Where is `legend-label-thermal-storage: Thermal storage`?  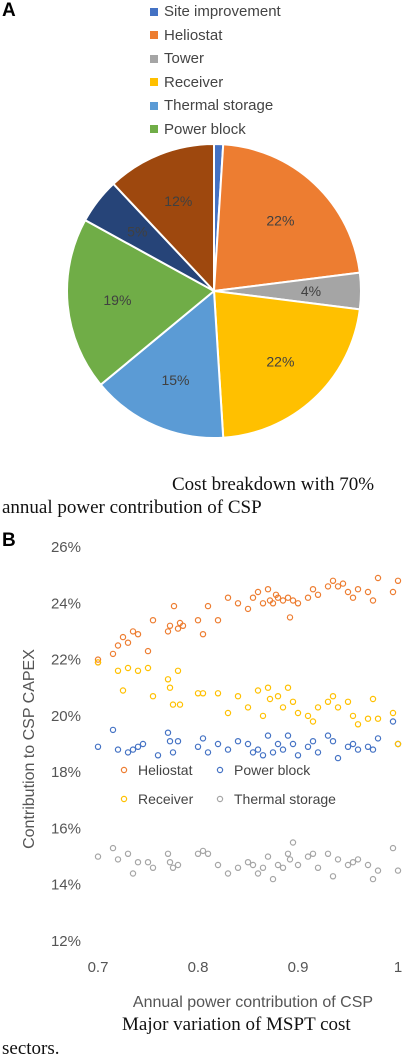 legend-label-thermal-storage: Thermal storage is located at coordinates (285, 799).